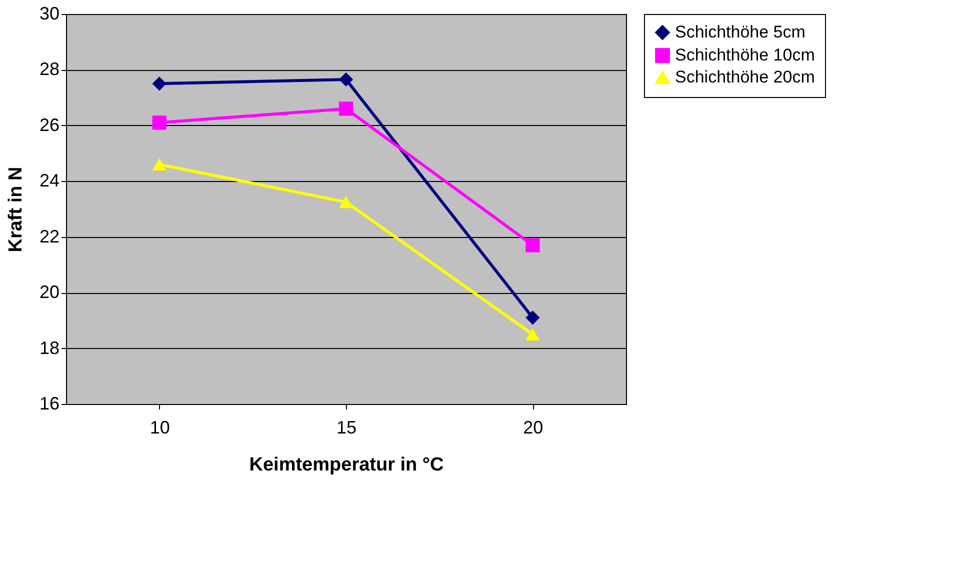 The image size is (953, 569). What do you see at coordinates (49, 180) in the screenshot?
I see `y-tick-label: 24` at bounding box center [49, 180].